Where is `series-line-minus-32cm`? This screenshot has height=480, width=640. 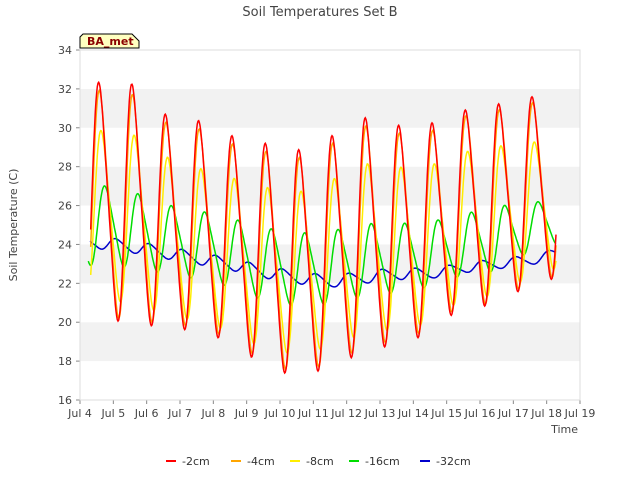
series-line-minus-32cm is located at coordinates (323, 262).